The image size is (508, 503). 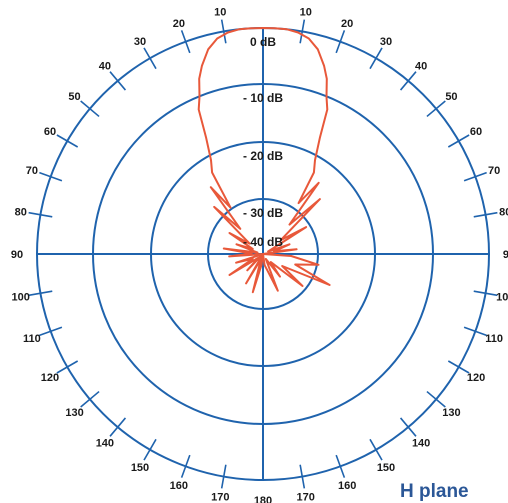 What do you see at coordinates (306, 13) in the screenshot?
I see `angle-label-right: 10` at bounding box center [306, 13].